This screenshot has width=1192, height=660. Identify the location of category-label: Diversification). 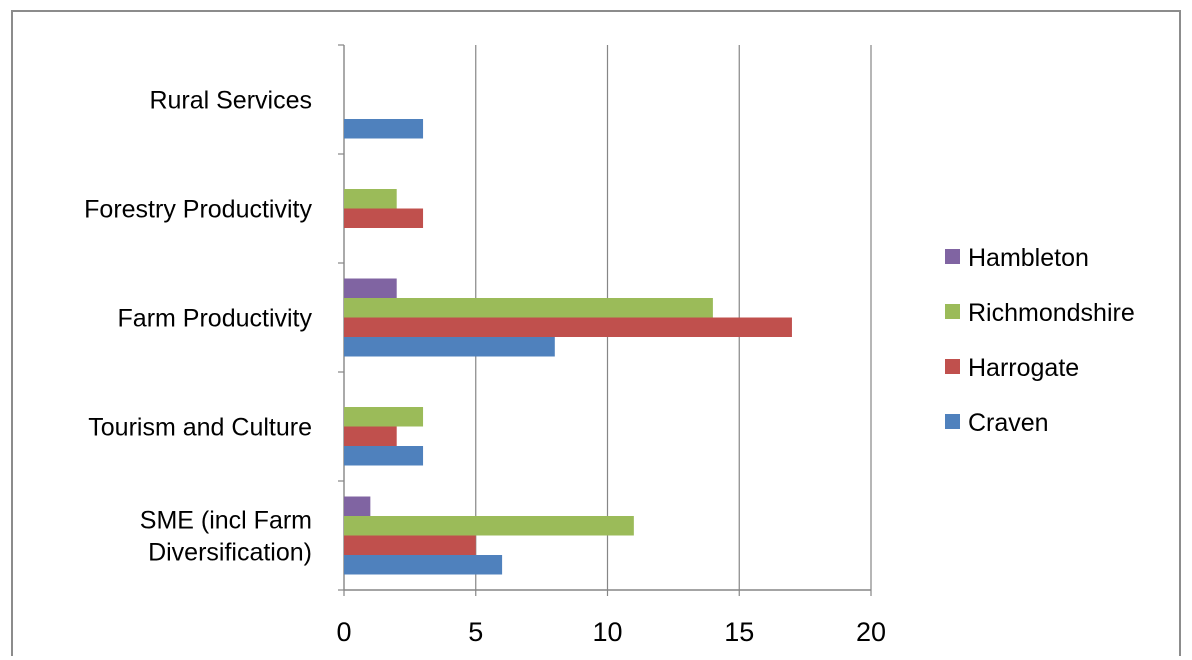
(230, 553).